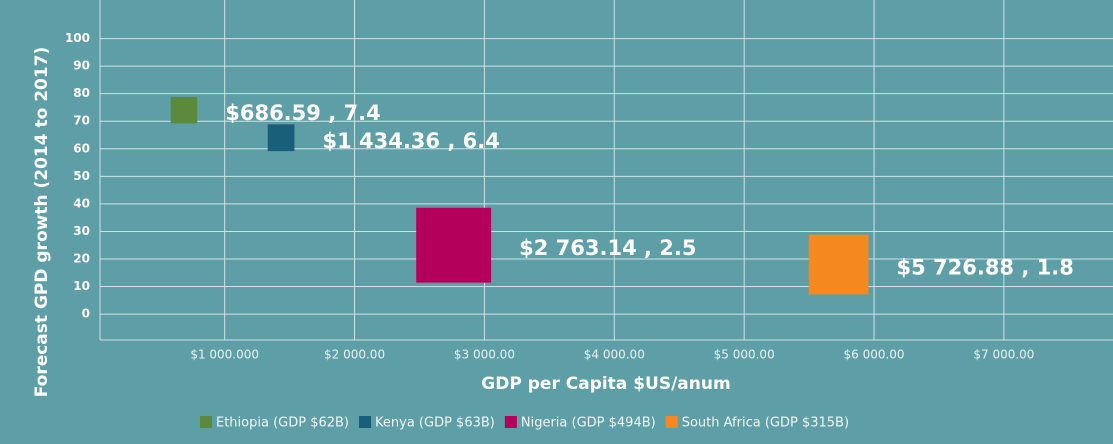 The image size is (1113, 444). What do you see at coordinates (614, 355) in the screenshot?
I see `x-tick-label: $4 000.00` at bounding box center [614, 355].